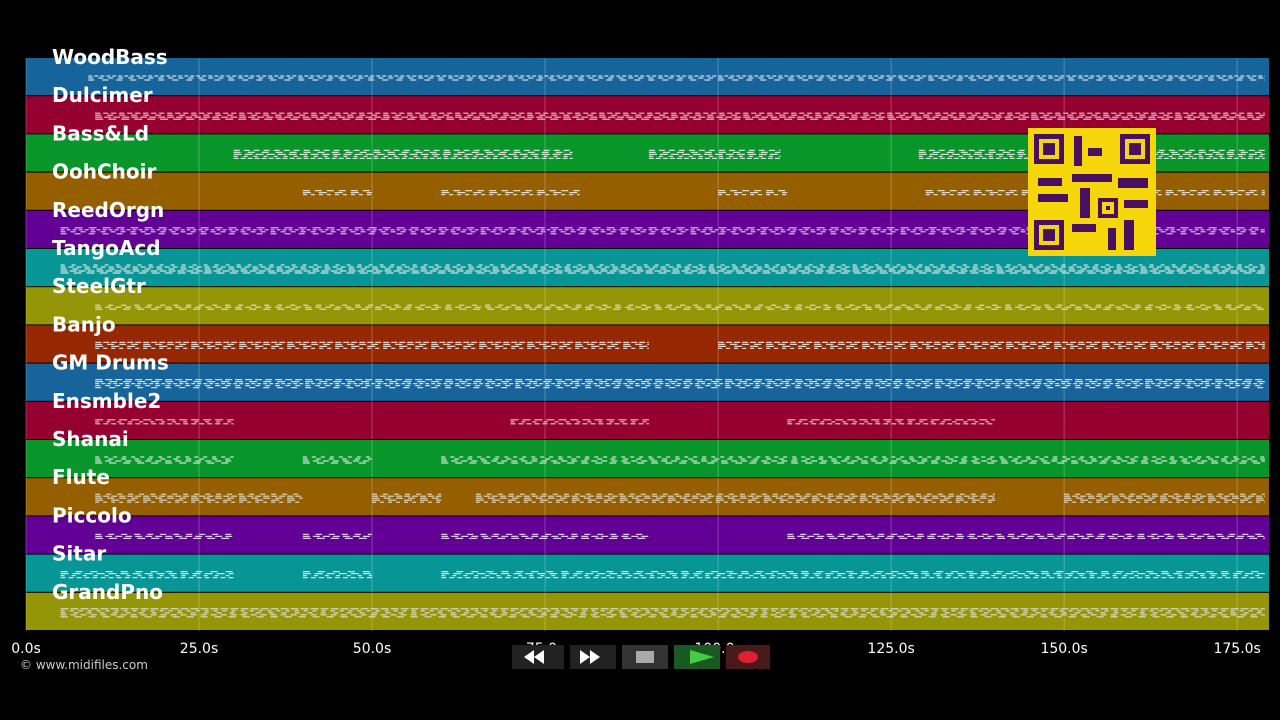 This screenshot has height=720, width=1280. Describe the element at coordinates (92, 515) in the screenshot. I see `track-name: Piccolo` at that location.